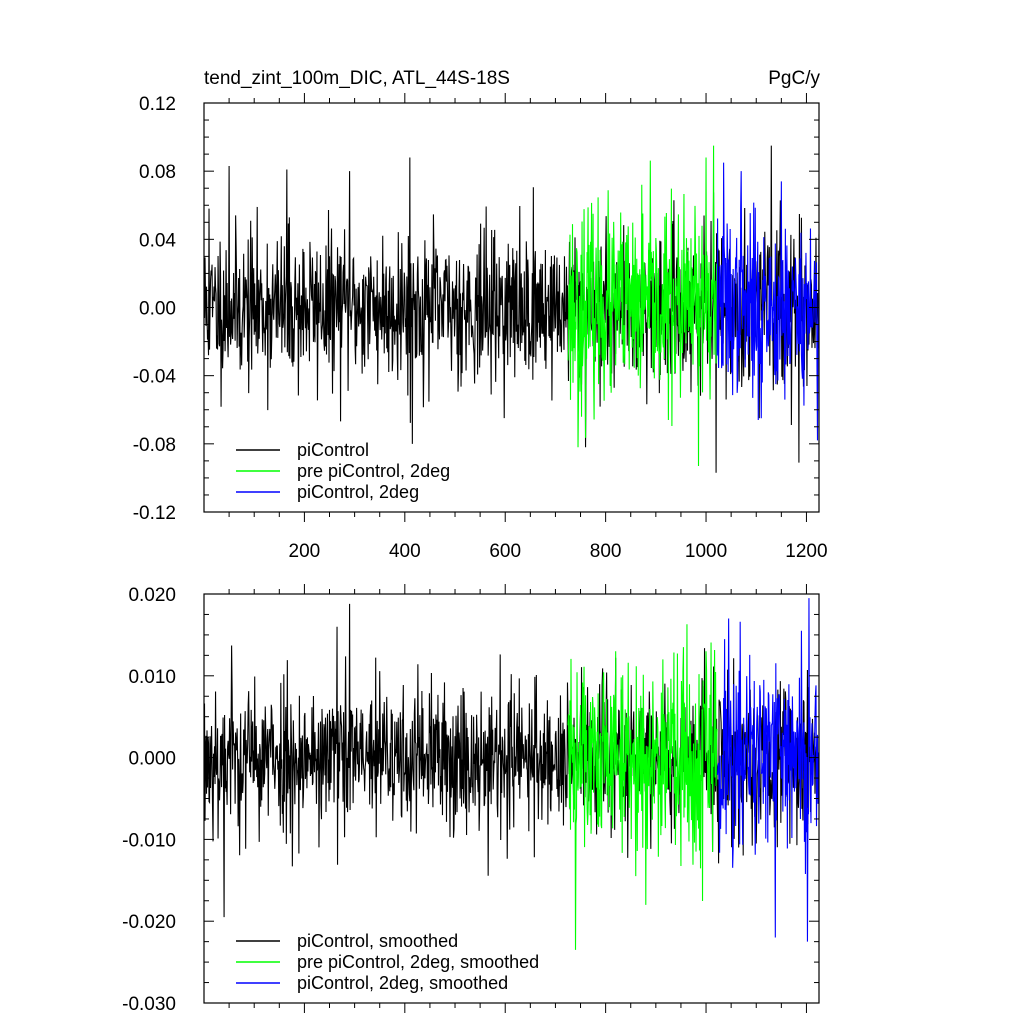  I want to click on y-tick-label: 0.000, so click(152, 759).